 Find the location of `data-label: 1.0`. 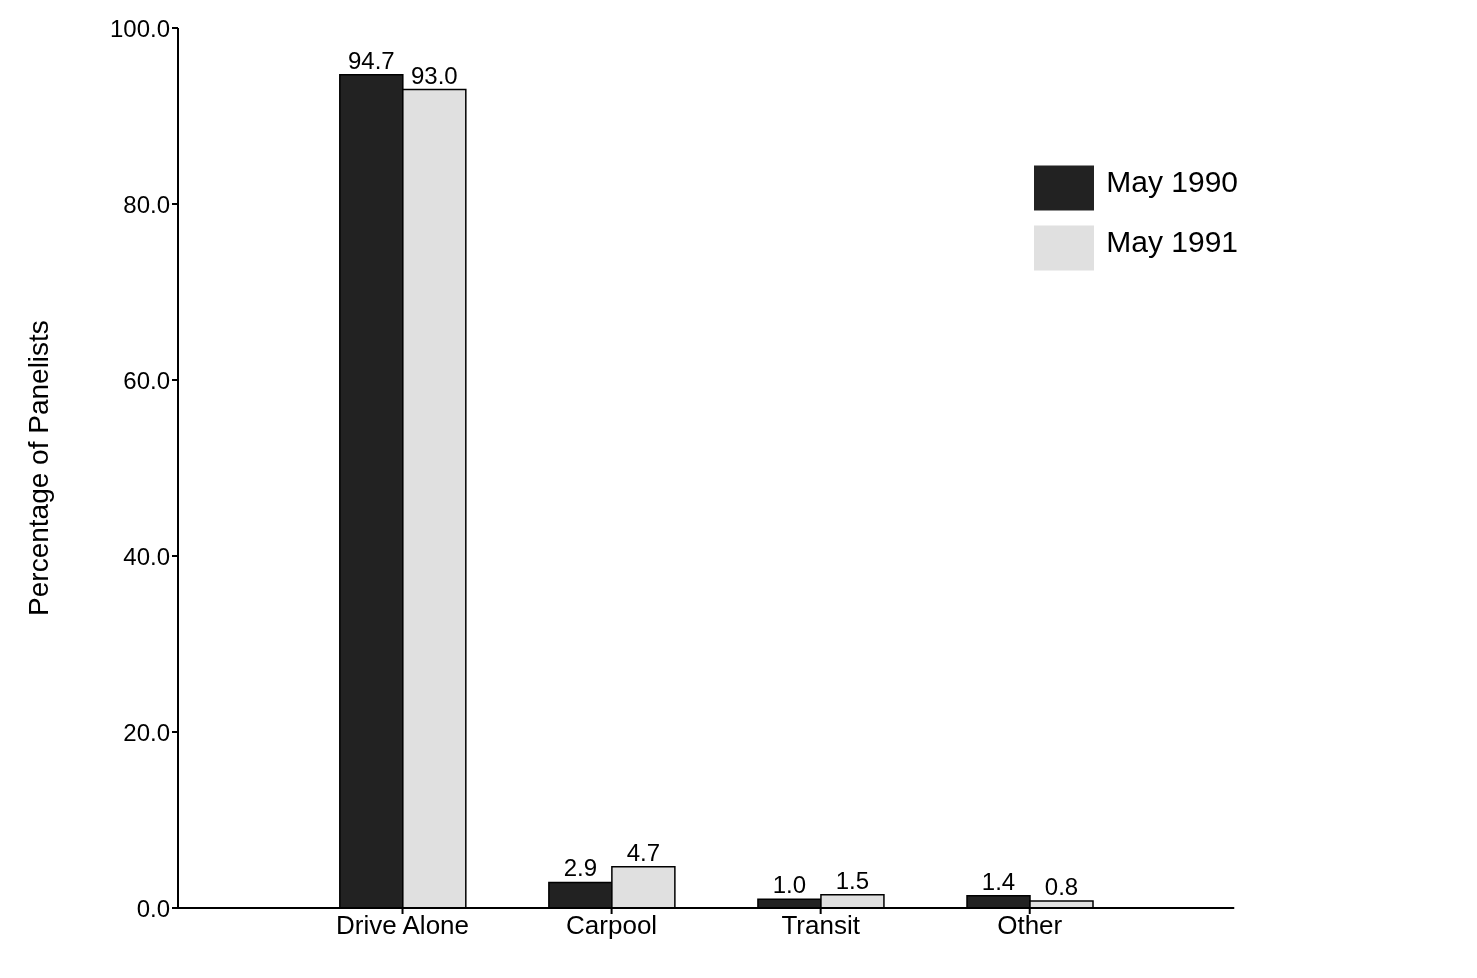

data-label: 1.0 is located at coordinates (789, 885).